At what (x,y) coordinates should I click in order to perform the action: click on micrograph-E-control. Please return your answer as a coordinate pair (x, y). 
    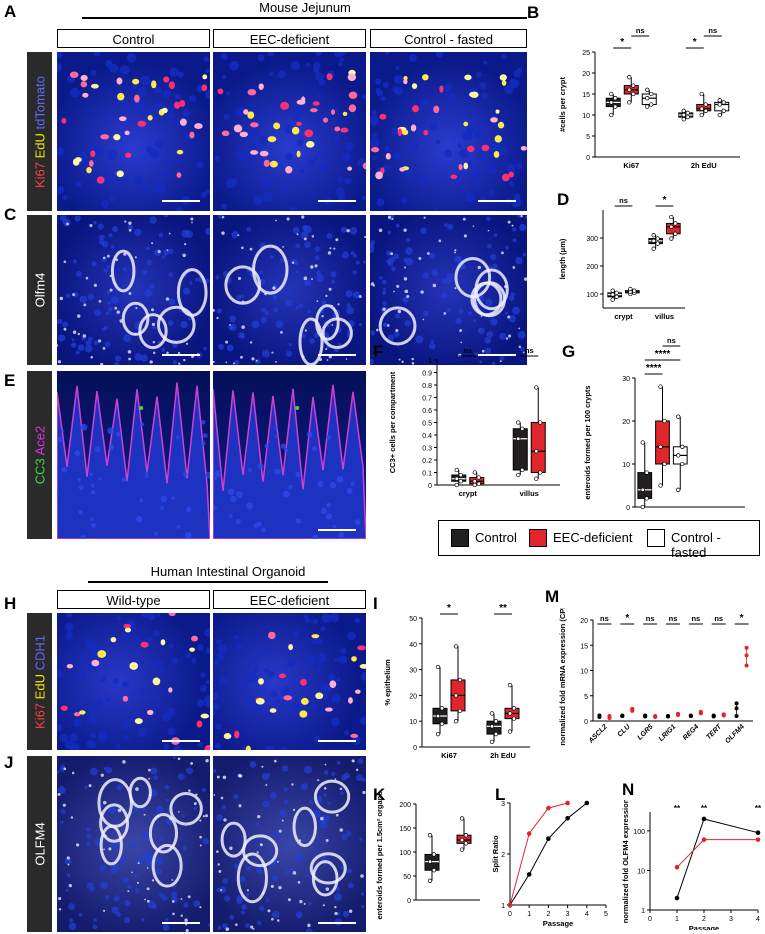
    Looking at the image, I should click on (133, 455).